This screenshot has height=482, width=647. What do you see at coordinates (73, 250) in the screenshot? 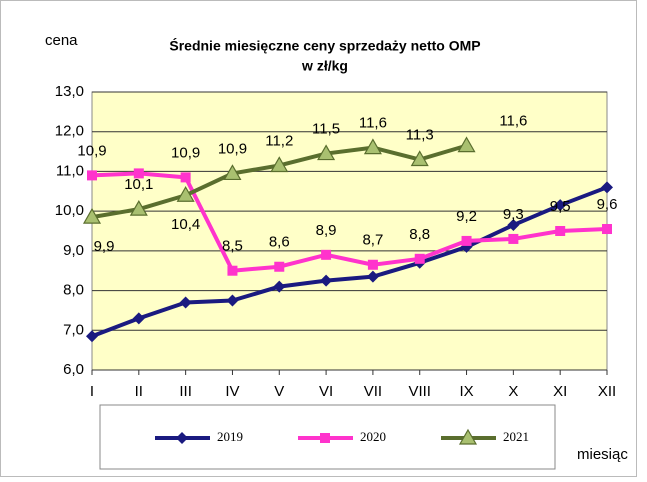
I see `y-tick-label: 9,0` at bounding box center [73, 250].